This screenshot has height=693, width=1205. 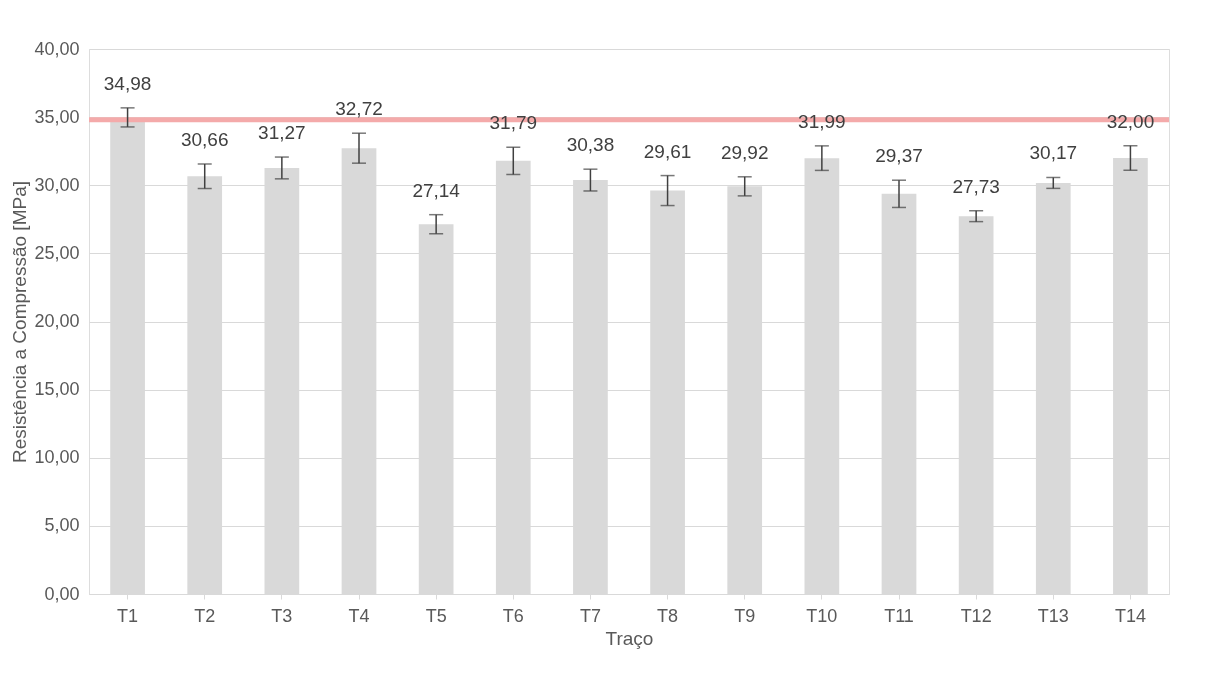 I want to click on data-label: 30,66, so click(x=204, y=139).